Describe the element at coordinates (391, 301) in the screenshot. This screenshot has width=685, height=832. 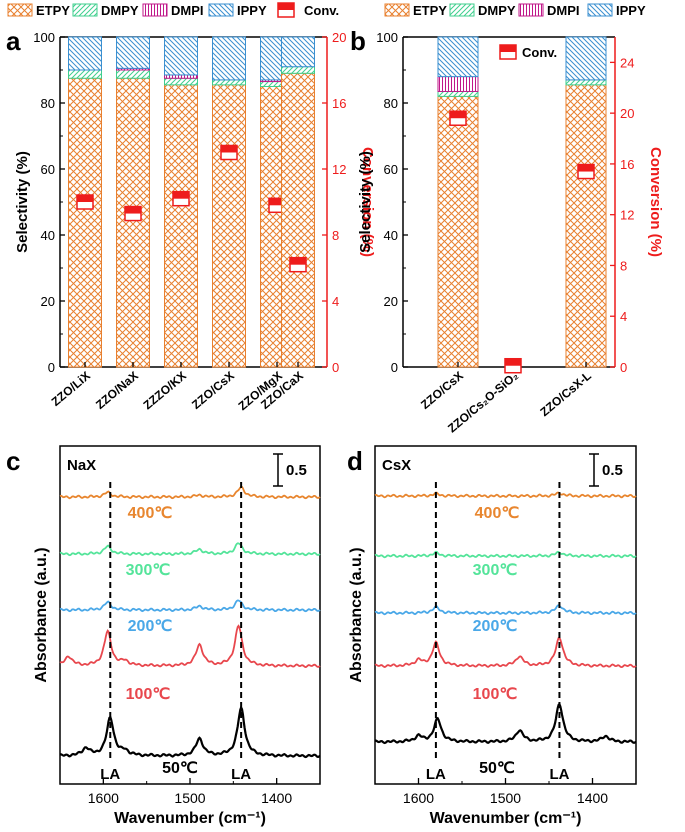
I see `y-tick-label: 20` at that location.